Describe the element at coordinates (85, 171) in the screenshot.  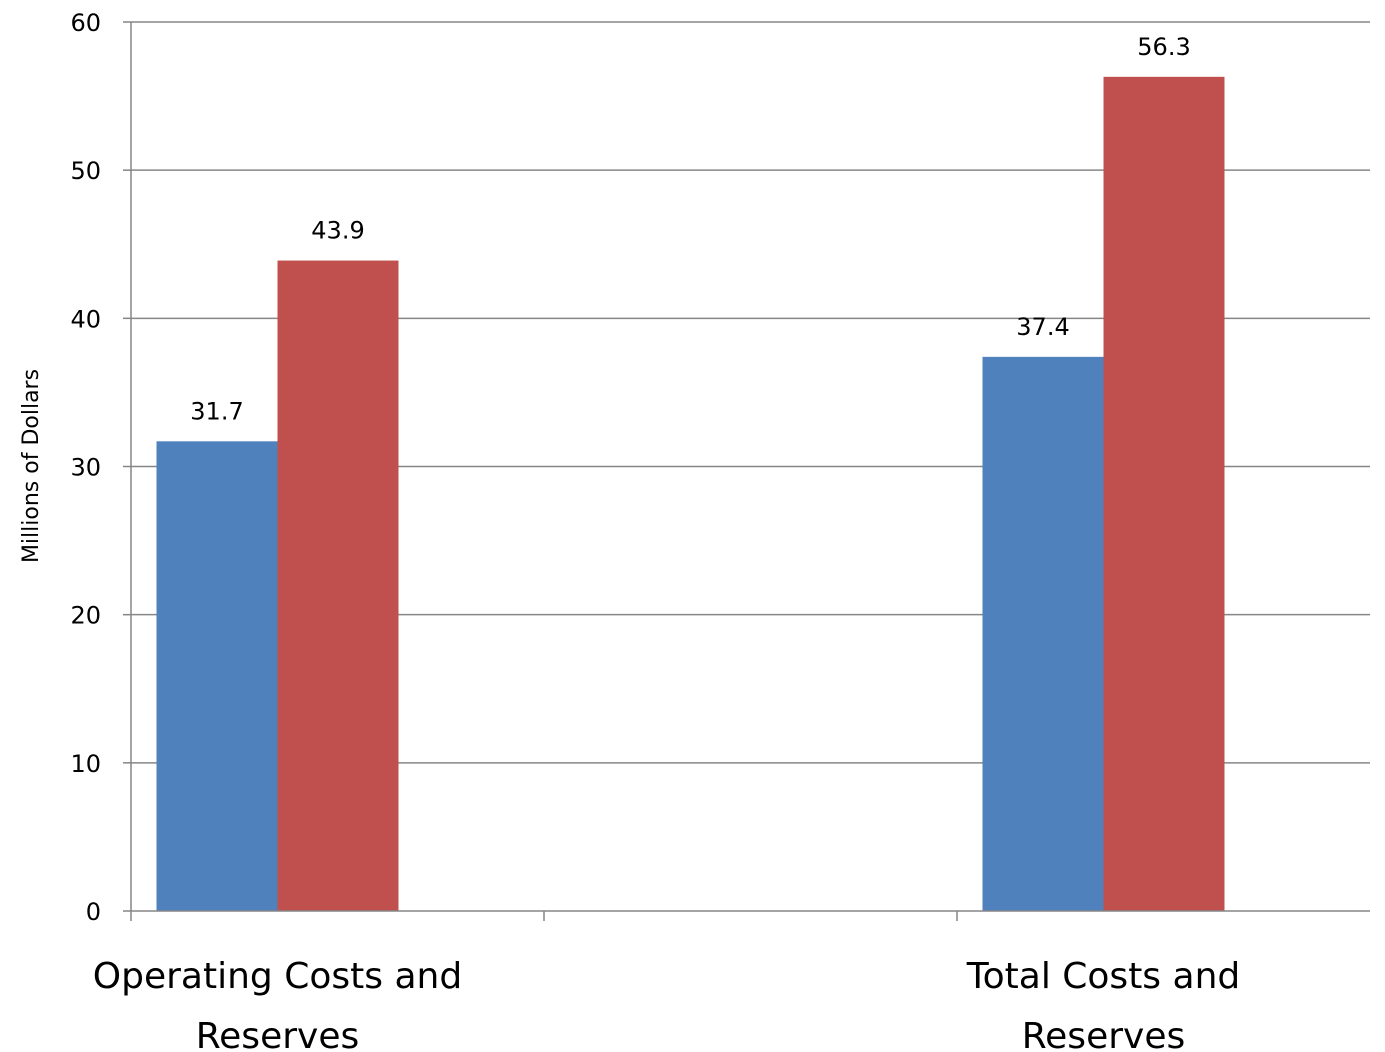
I see `y-tick-label: 50` at that location.